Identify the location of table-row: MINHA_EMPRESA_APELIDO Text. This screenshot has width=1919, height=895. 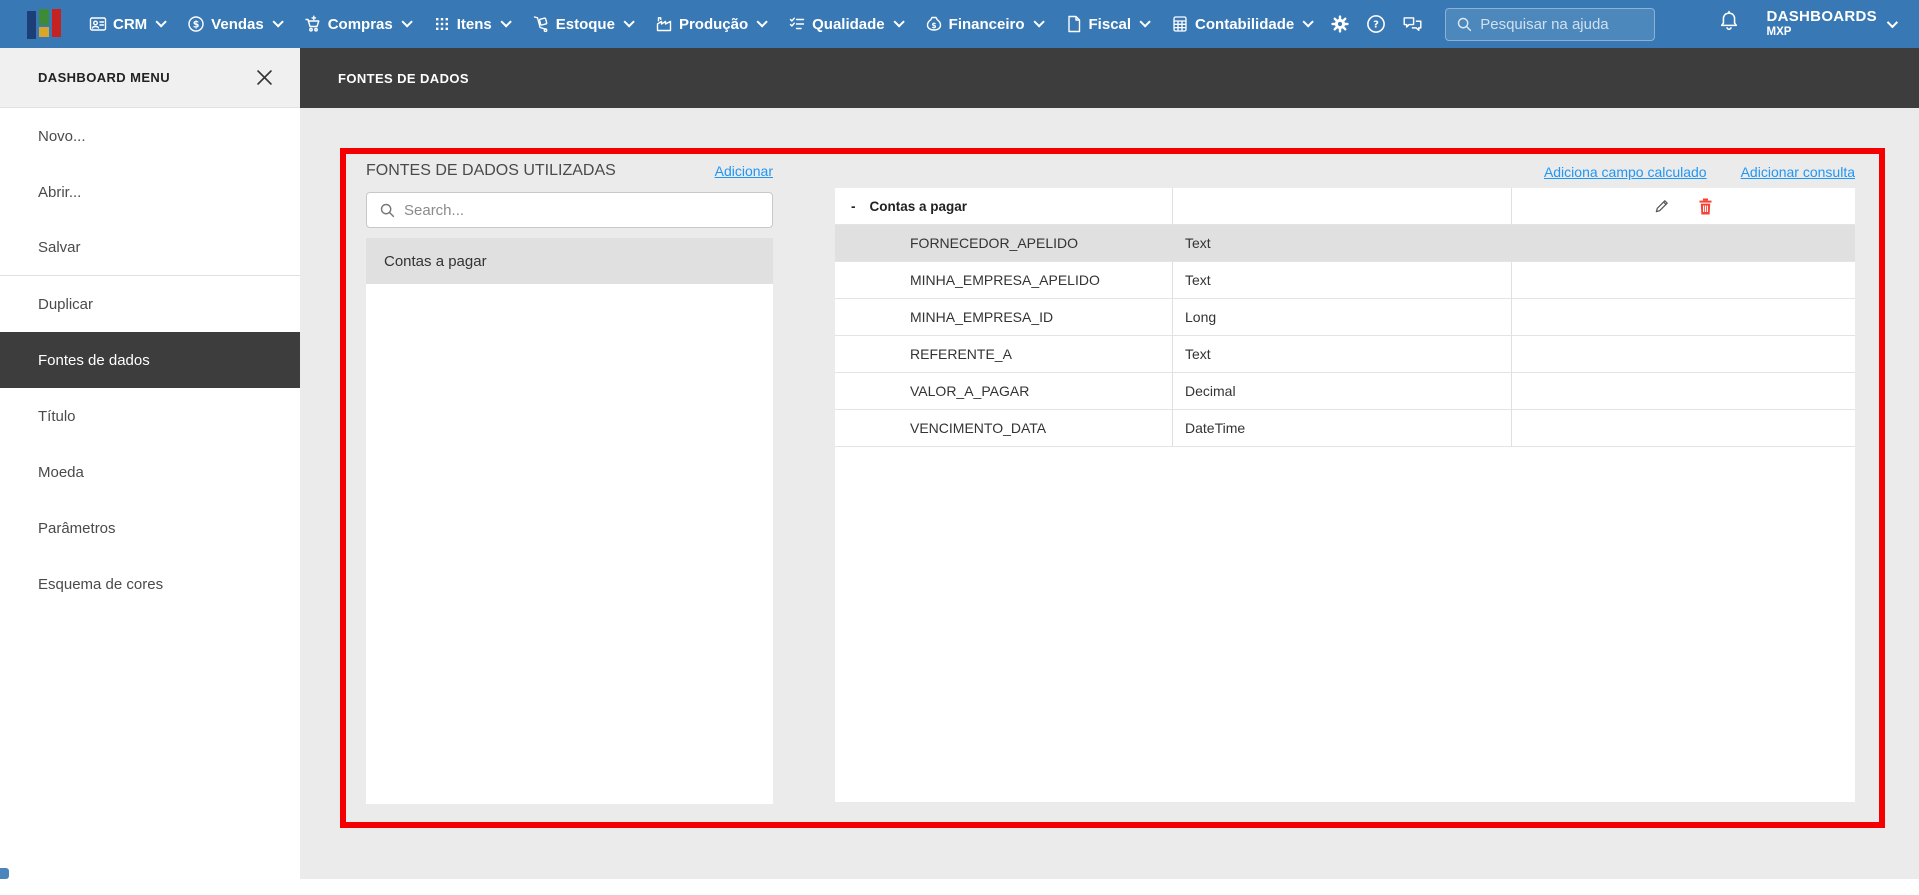
(1345, 280).